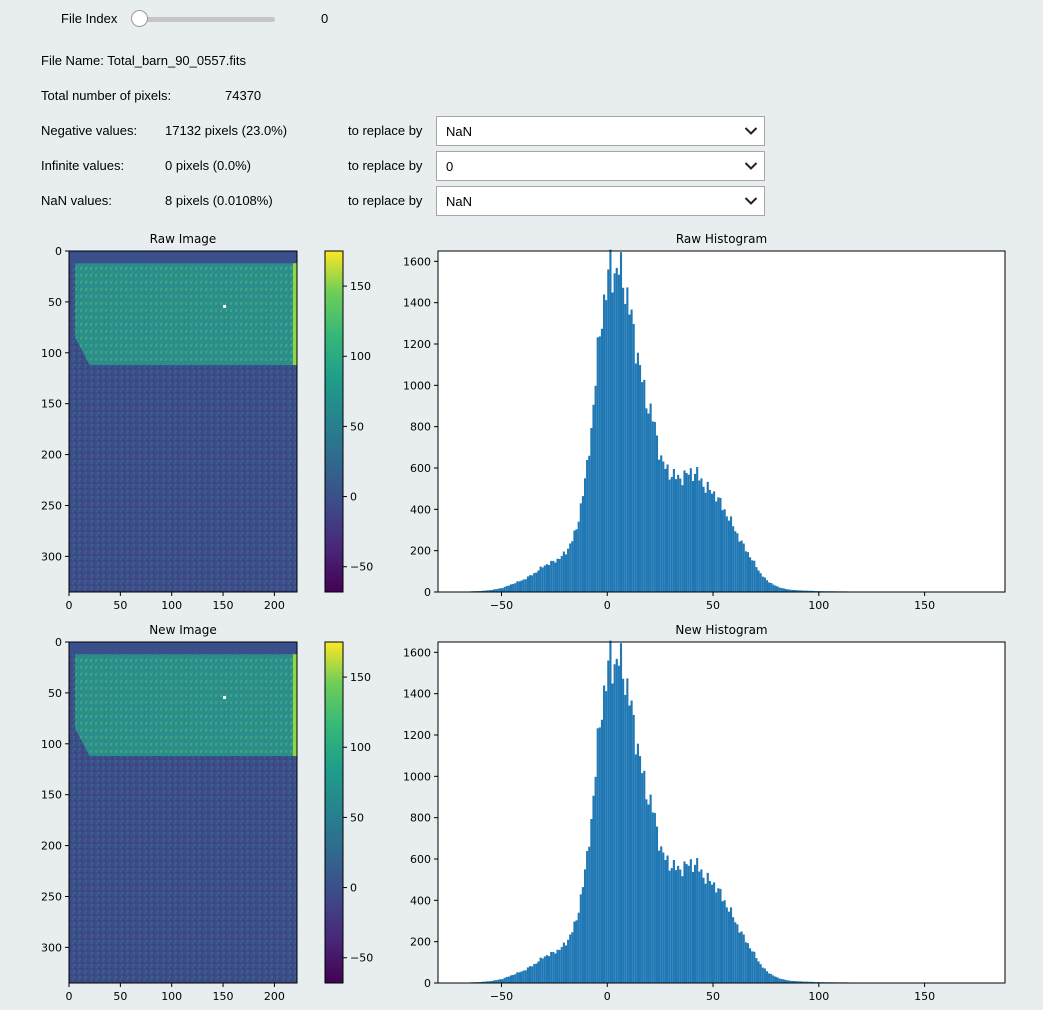 The height and width of the screenshot is (1010, 1043). Describe the element at coordinates (334, 812) in the screenshot. I see `new-colorbar` at that location.